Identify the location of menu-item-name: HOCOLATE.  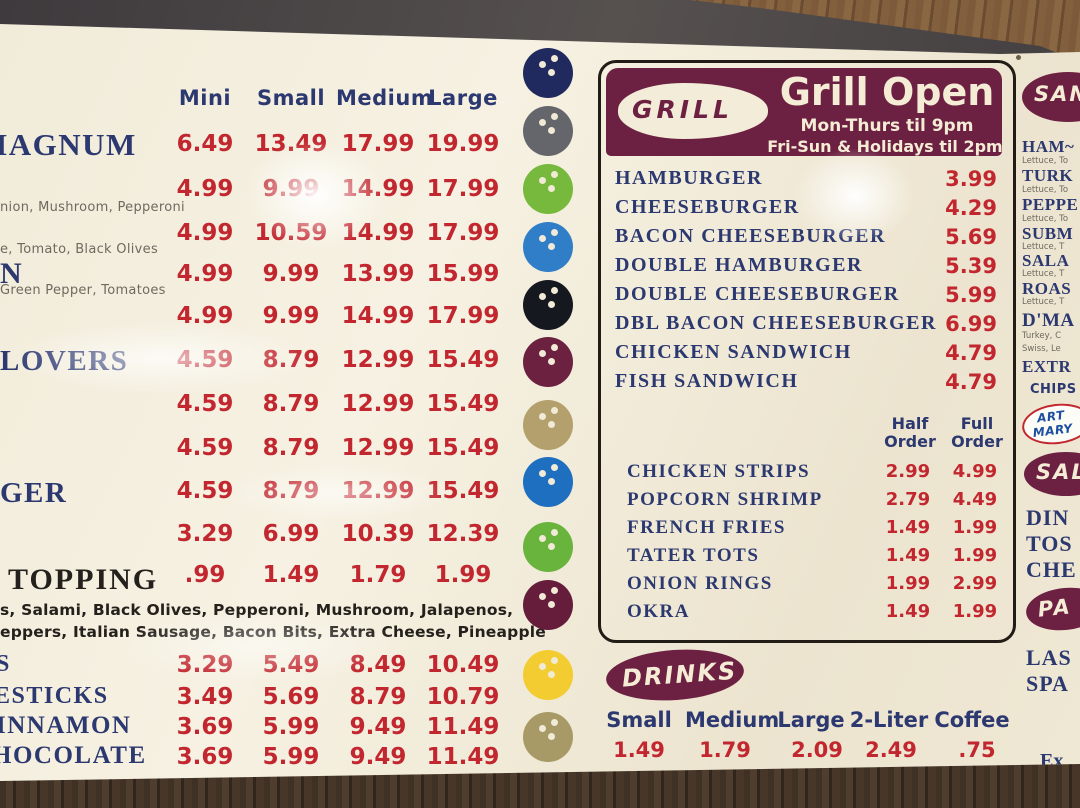
(73, 755).